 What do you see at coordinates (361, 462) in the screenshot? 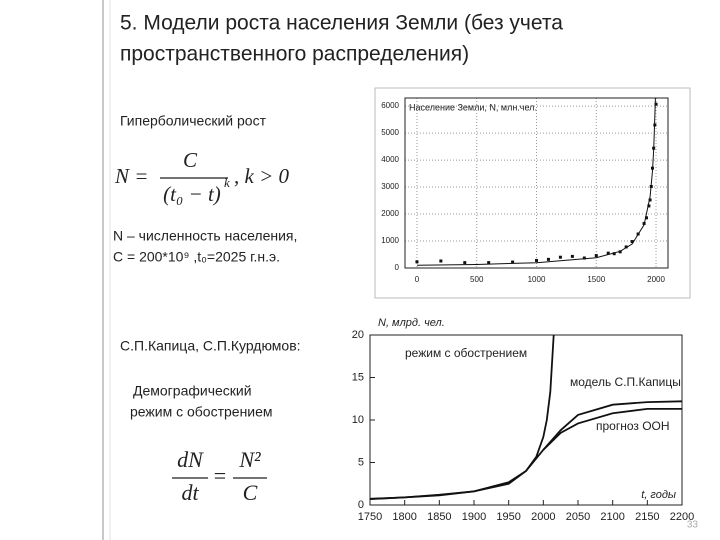
I see `y-tick-label: 5` at bounding box center [361, 462].